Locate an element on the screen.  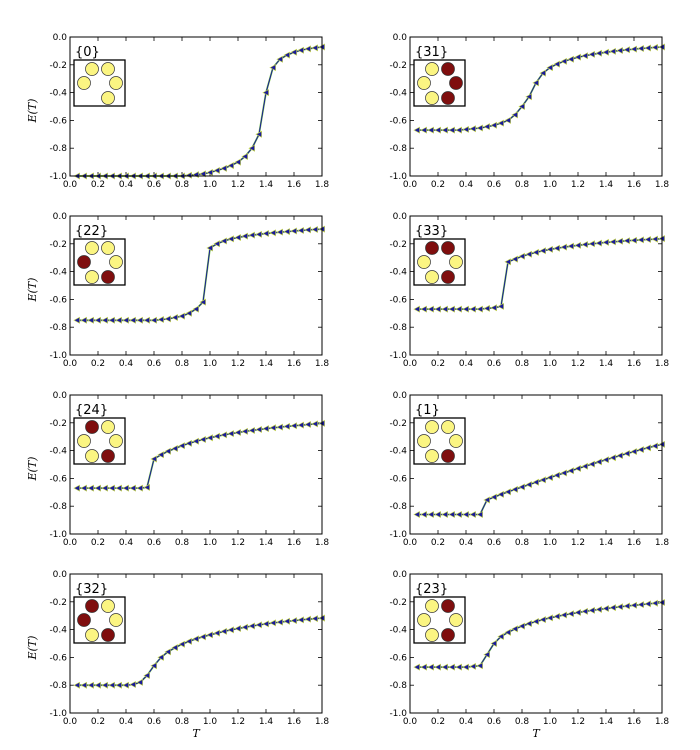
panel-label: {31} is located at coordinates (431, 52).